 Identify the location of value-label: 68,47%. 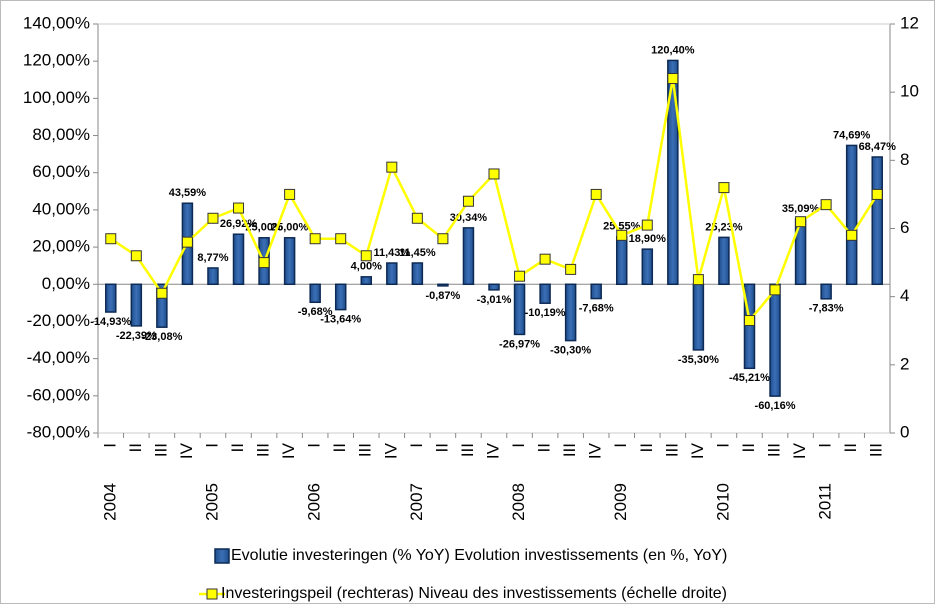
(878, 147).